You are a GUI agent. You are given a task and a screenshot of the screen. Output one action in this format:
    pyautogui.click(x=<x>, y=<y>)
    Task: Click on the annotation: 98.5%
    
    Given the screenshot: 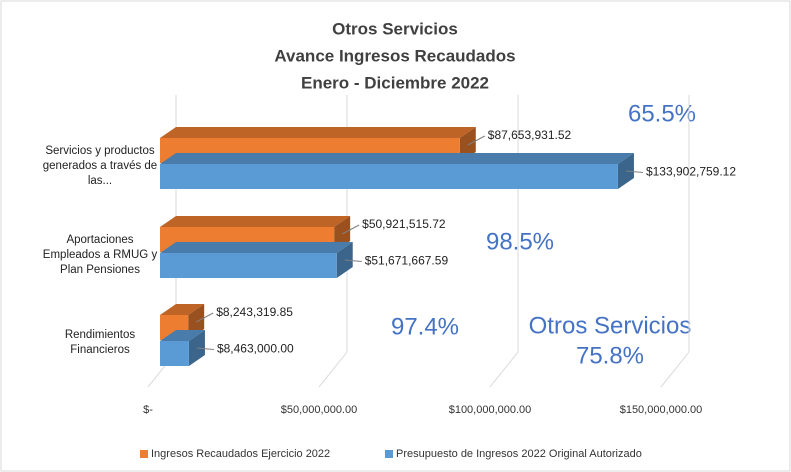 What is the action you would take?
    pyautogui.click(x=520, y=241)
    